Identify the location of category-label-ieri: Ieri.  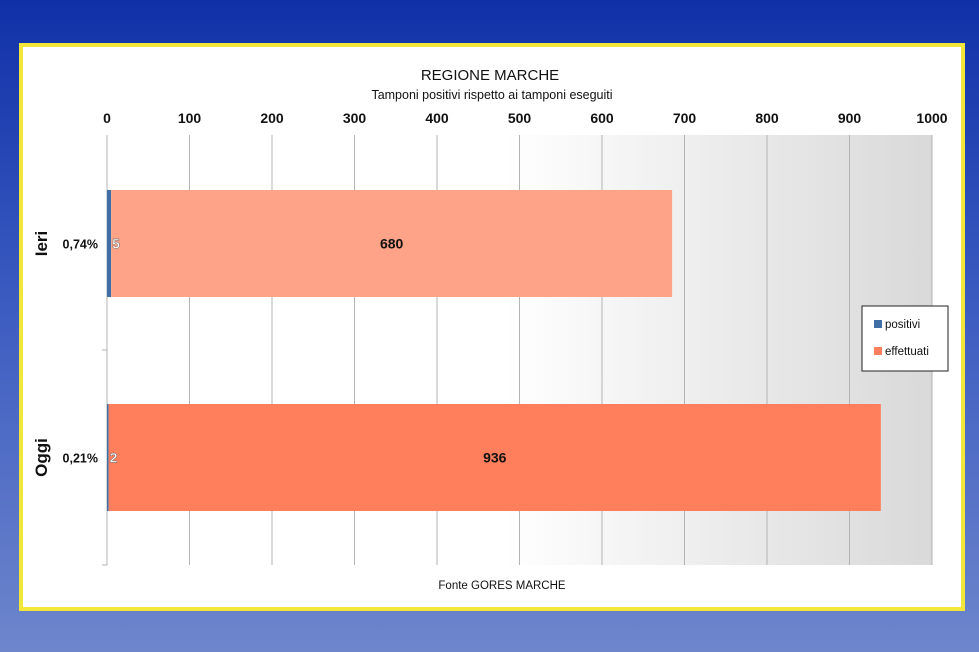
(41, 244).